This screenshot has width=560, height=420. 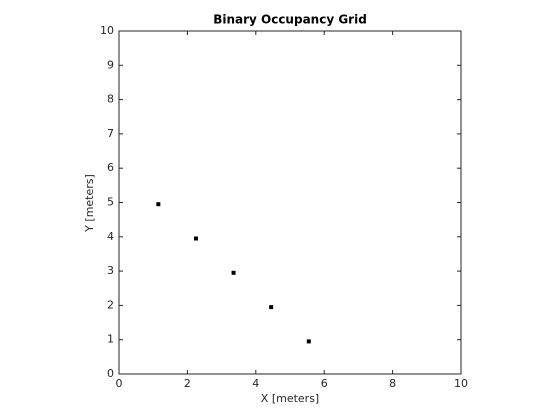 What do you see at coordinates (255, 383) in the screenshot?
I see `x-tick-label: 4` at bounding box center [255, 383].